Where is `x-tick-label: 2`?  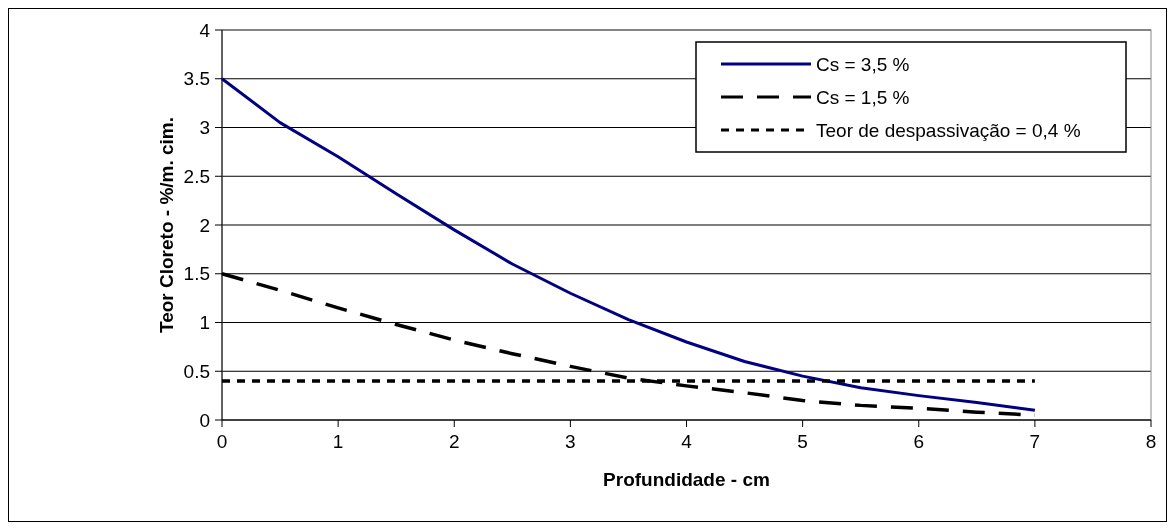 x-tick-label: 2 is located at coordinates (454, 441).